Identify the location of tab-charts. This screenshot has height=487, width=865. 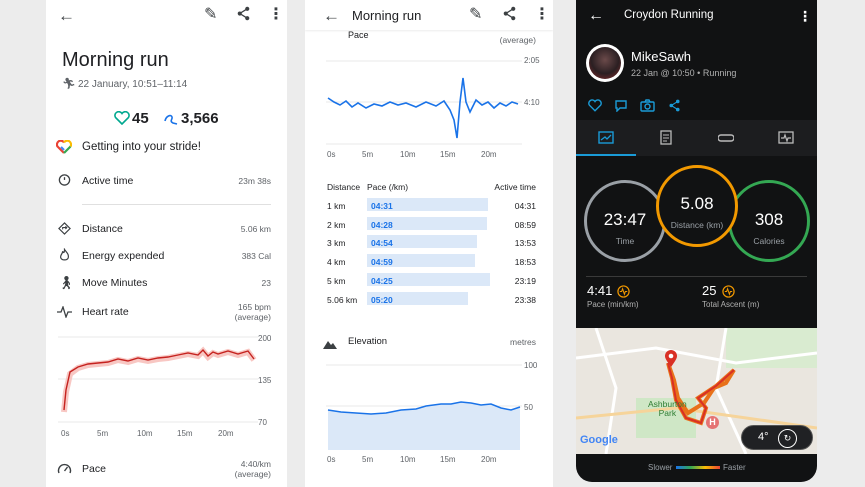
(786, 138).